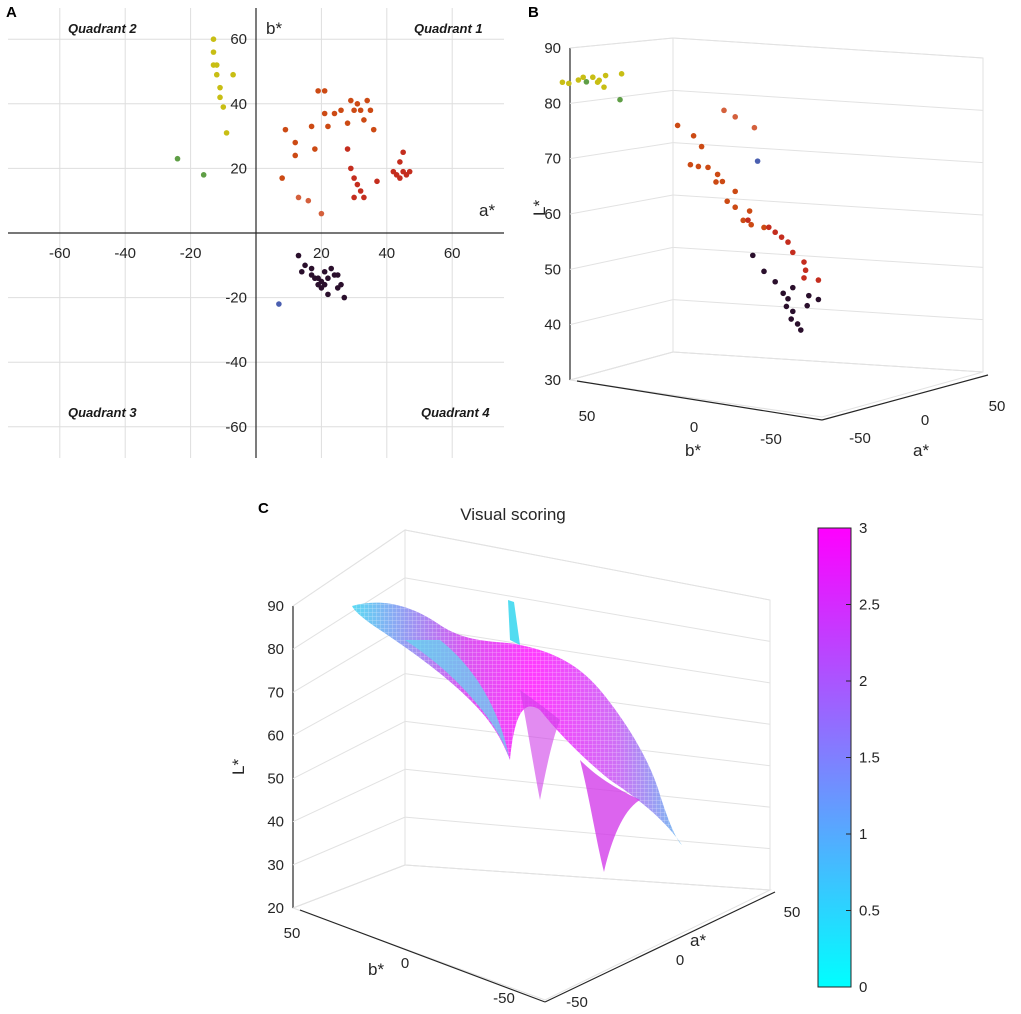 The width and height of the screenshot is (1021, 1014). I want to click on b-ztick-label: 80, so click(552, 103).